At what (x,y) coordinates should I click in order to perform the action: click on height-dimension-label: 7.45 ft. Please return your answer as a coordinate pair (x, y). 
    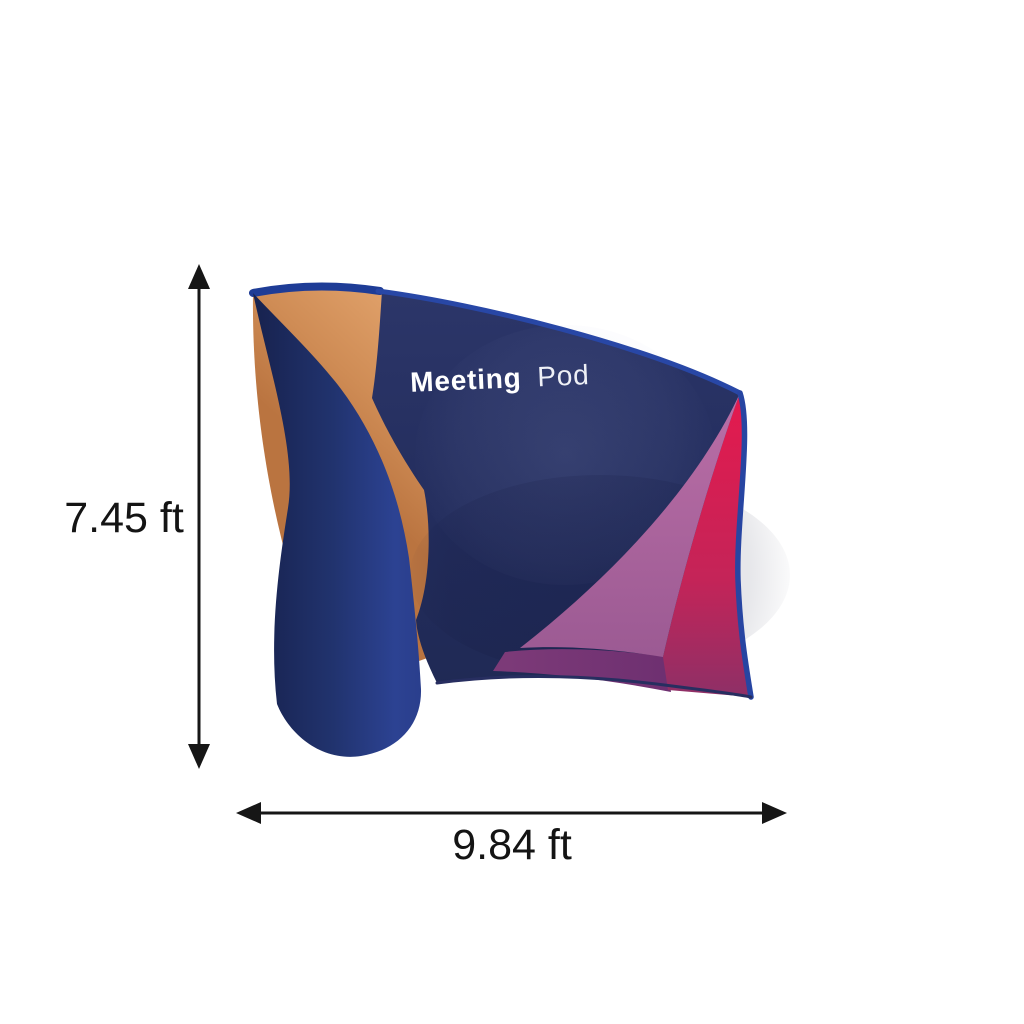
    Looking at the image, I should click on (124, 518).